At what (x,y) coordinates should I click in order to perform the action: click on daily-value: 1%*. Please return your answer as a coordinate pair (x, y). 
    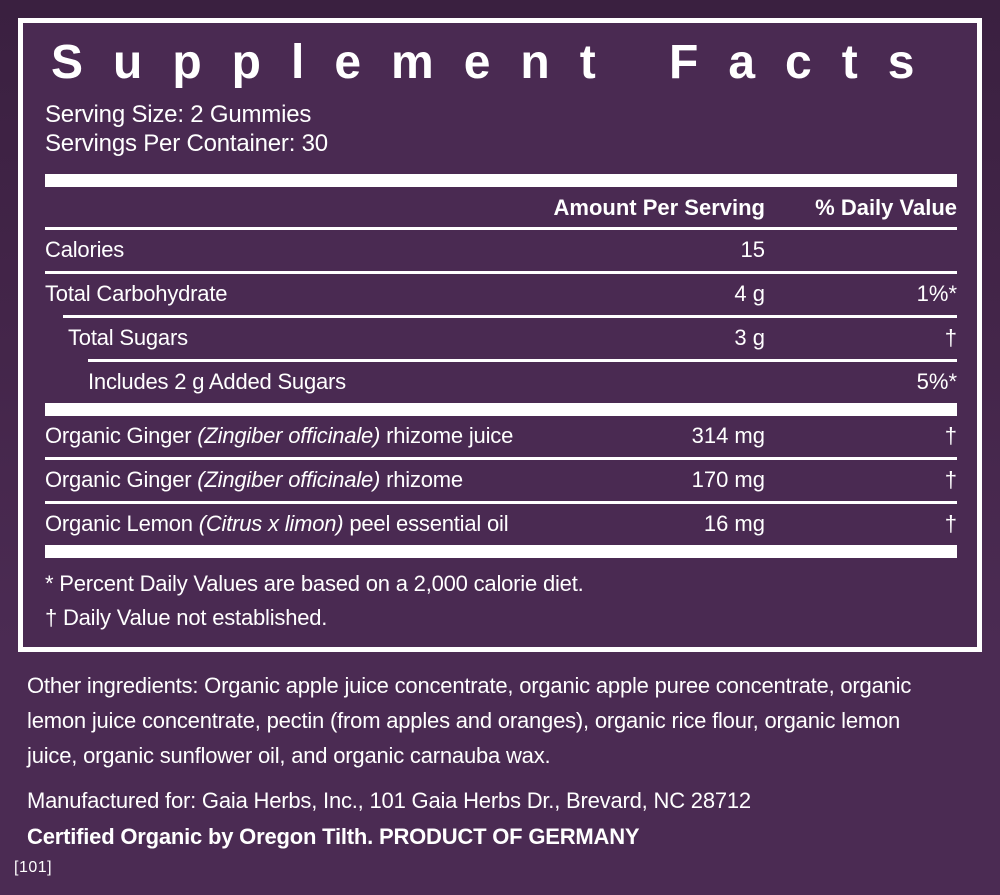
    Looking at the image, I should click on (936, 293).